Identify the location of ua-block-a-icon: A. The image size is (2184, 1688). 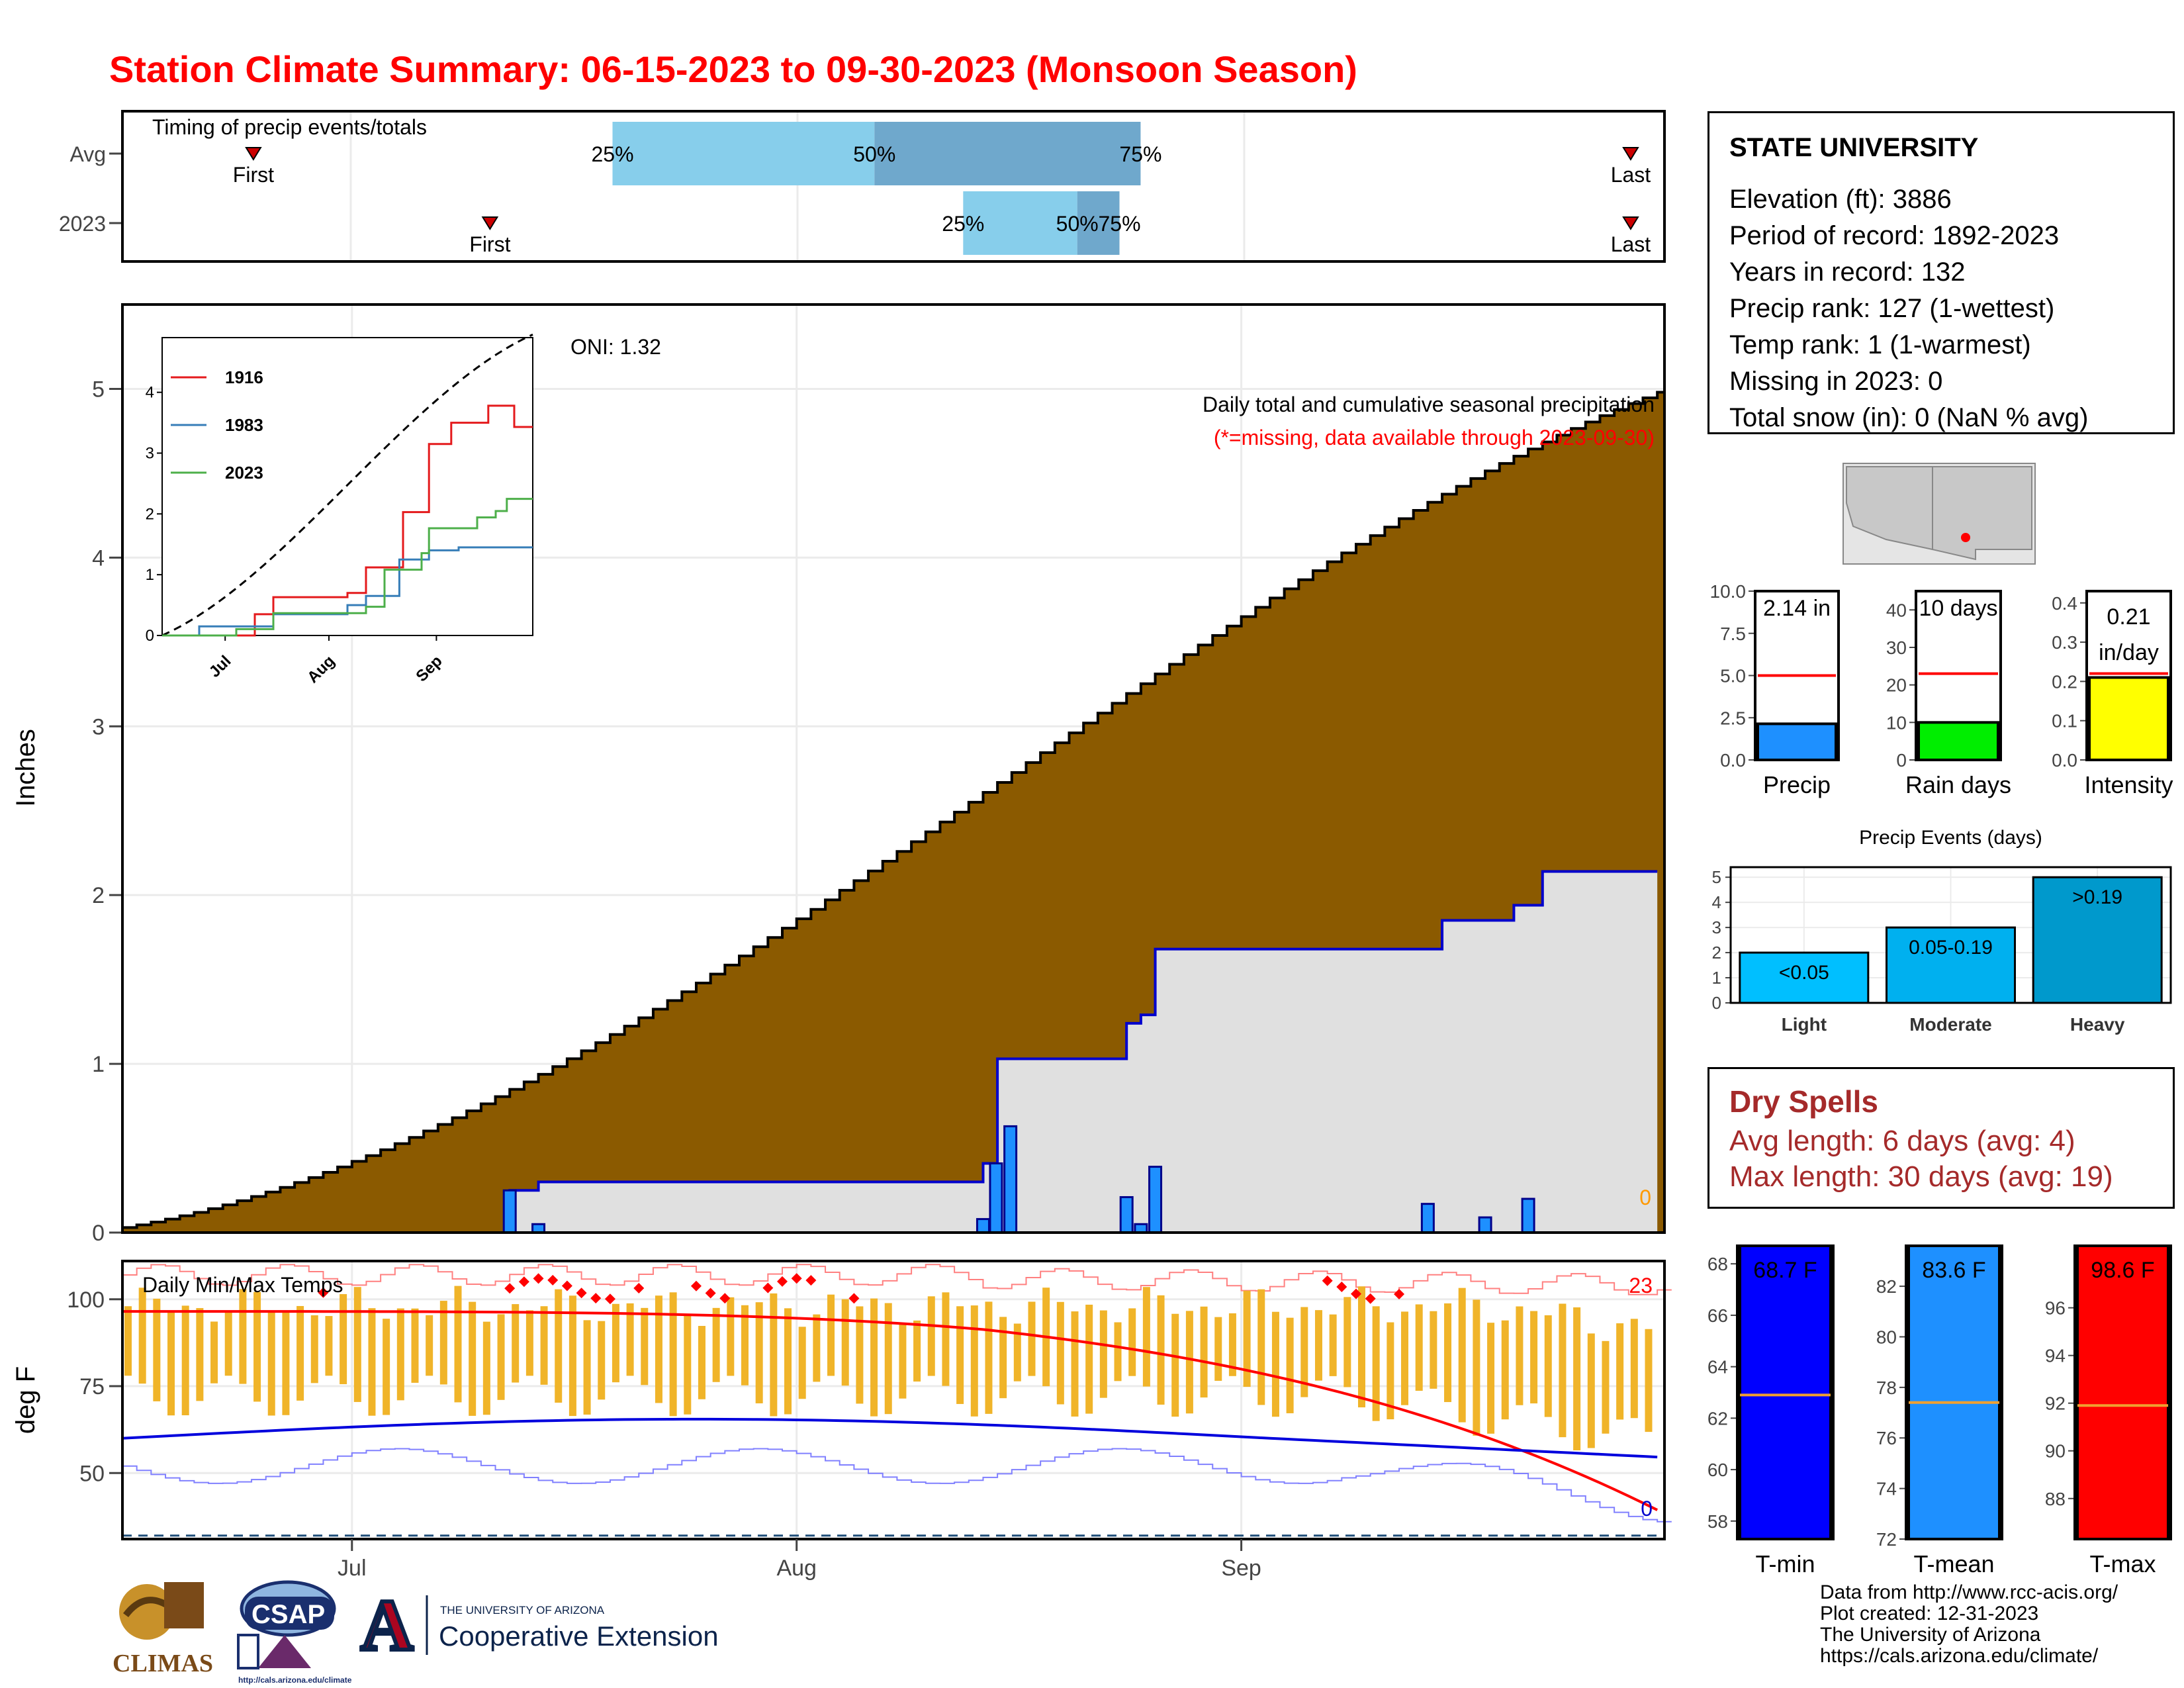
(387, 1625).